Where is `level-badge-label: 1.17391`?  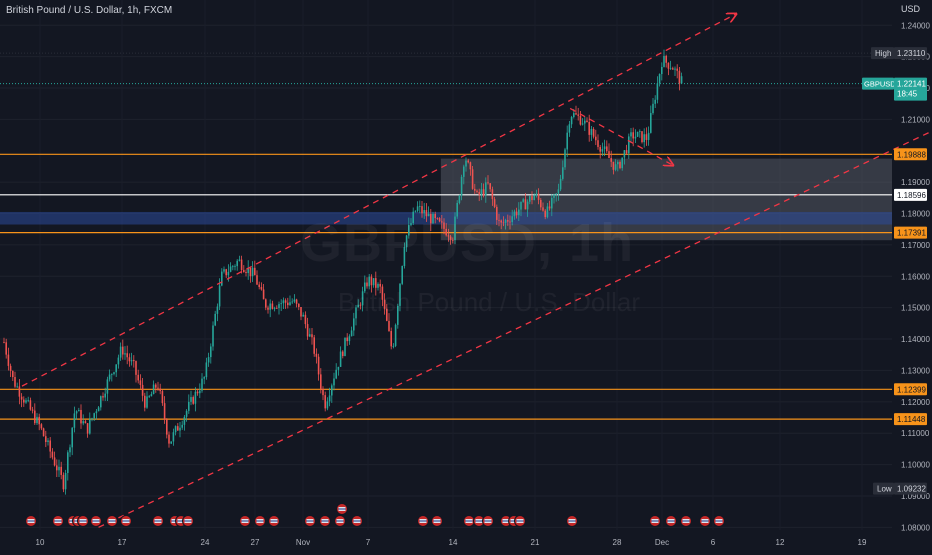 level-badge-label: 1.17391 is located at coordinates (911, 233).